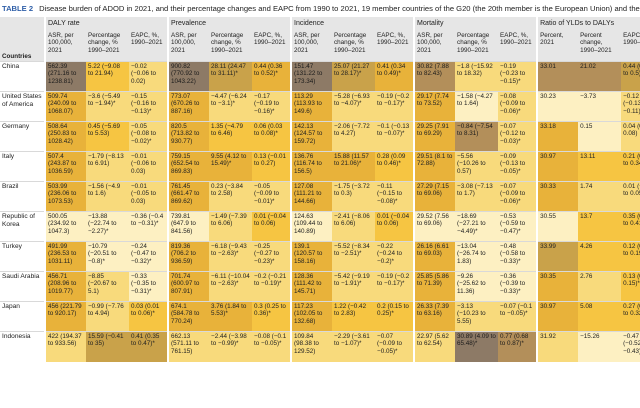 This screenshot has width=640, height=408. Describe the element at coordinates (518, 226) in the screenshot. I see `data-cell: −0.53 (−0.59 to −0.47)*` at that location.